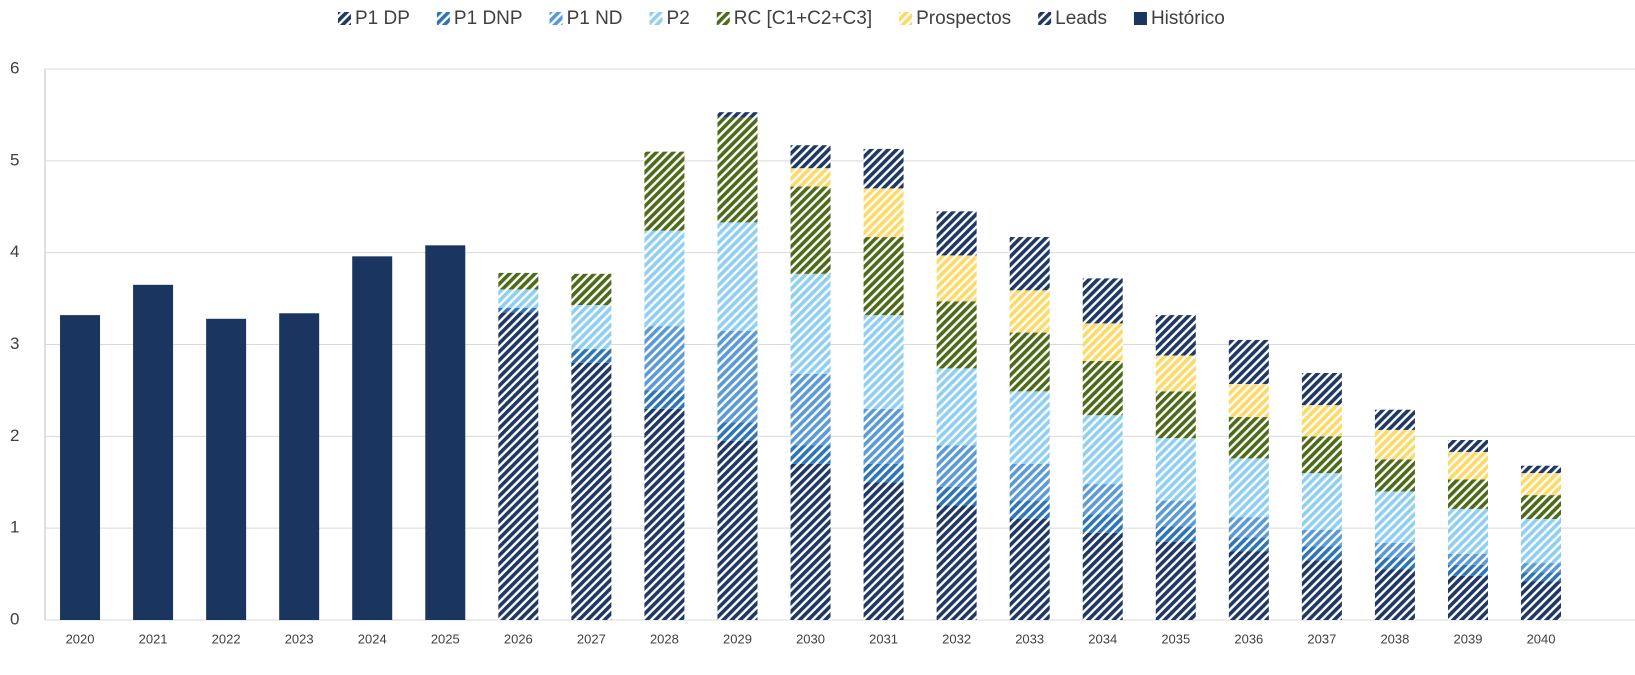 This screenshot has width=1635, height=675. I want to click on x-tick-label: 2022, so click(226, 638).